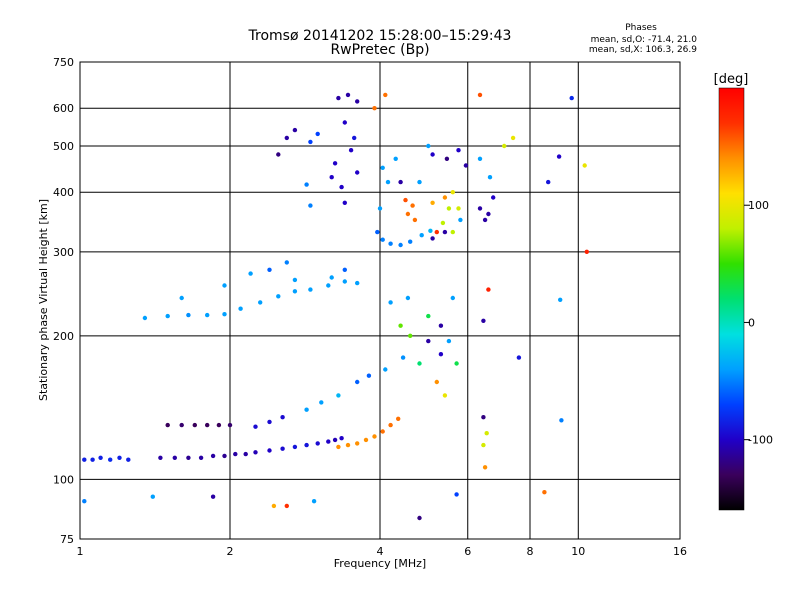 The height and width of the screenshot is (600, 800). I want to click on y-tick-label: 100, so click(63, 479).